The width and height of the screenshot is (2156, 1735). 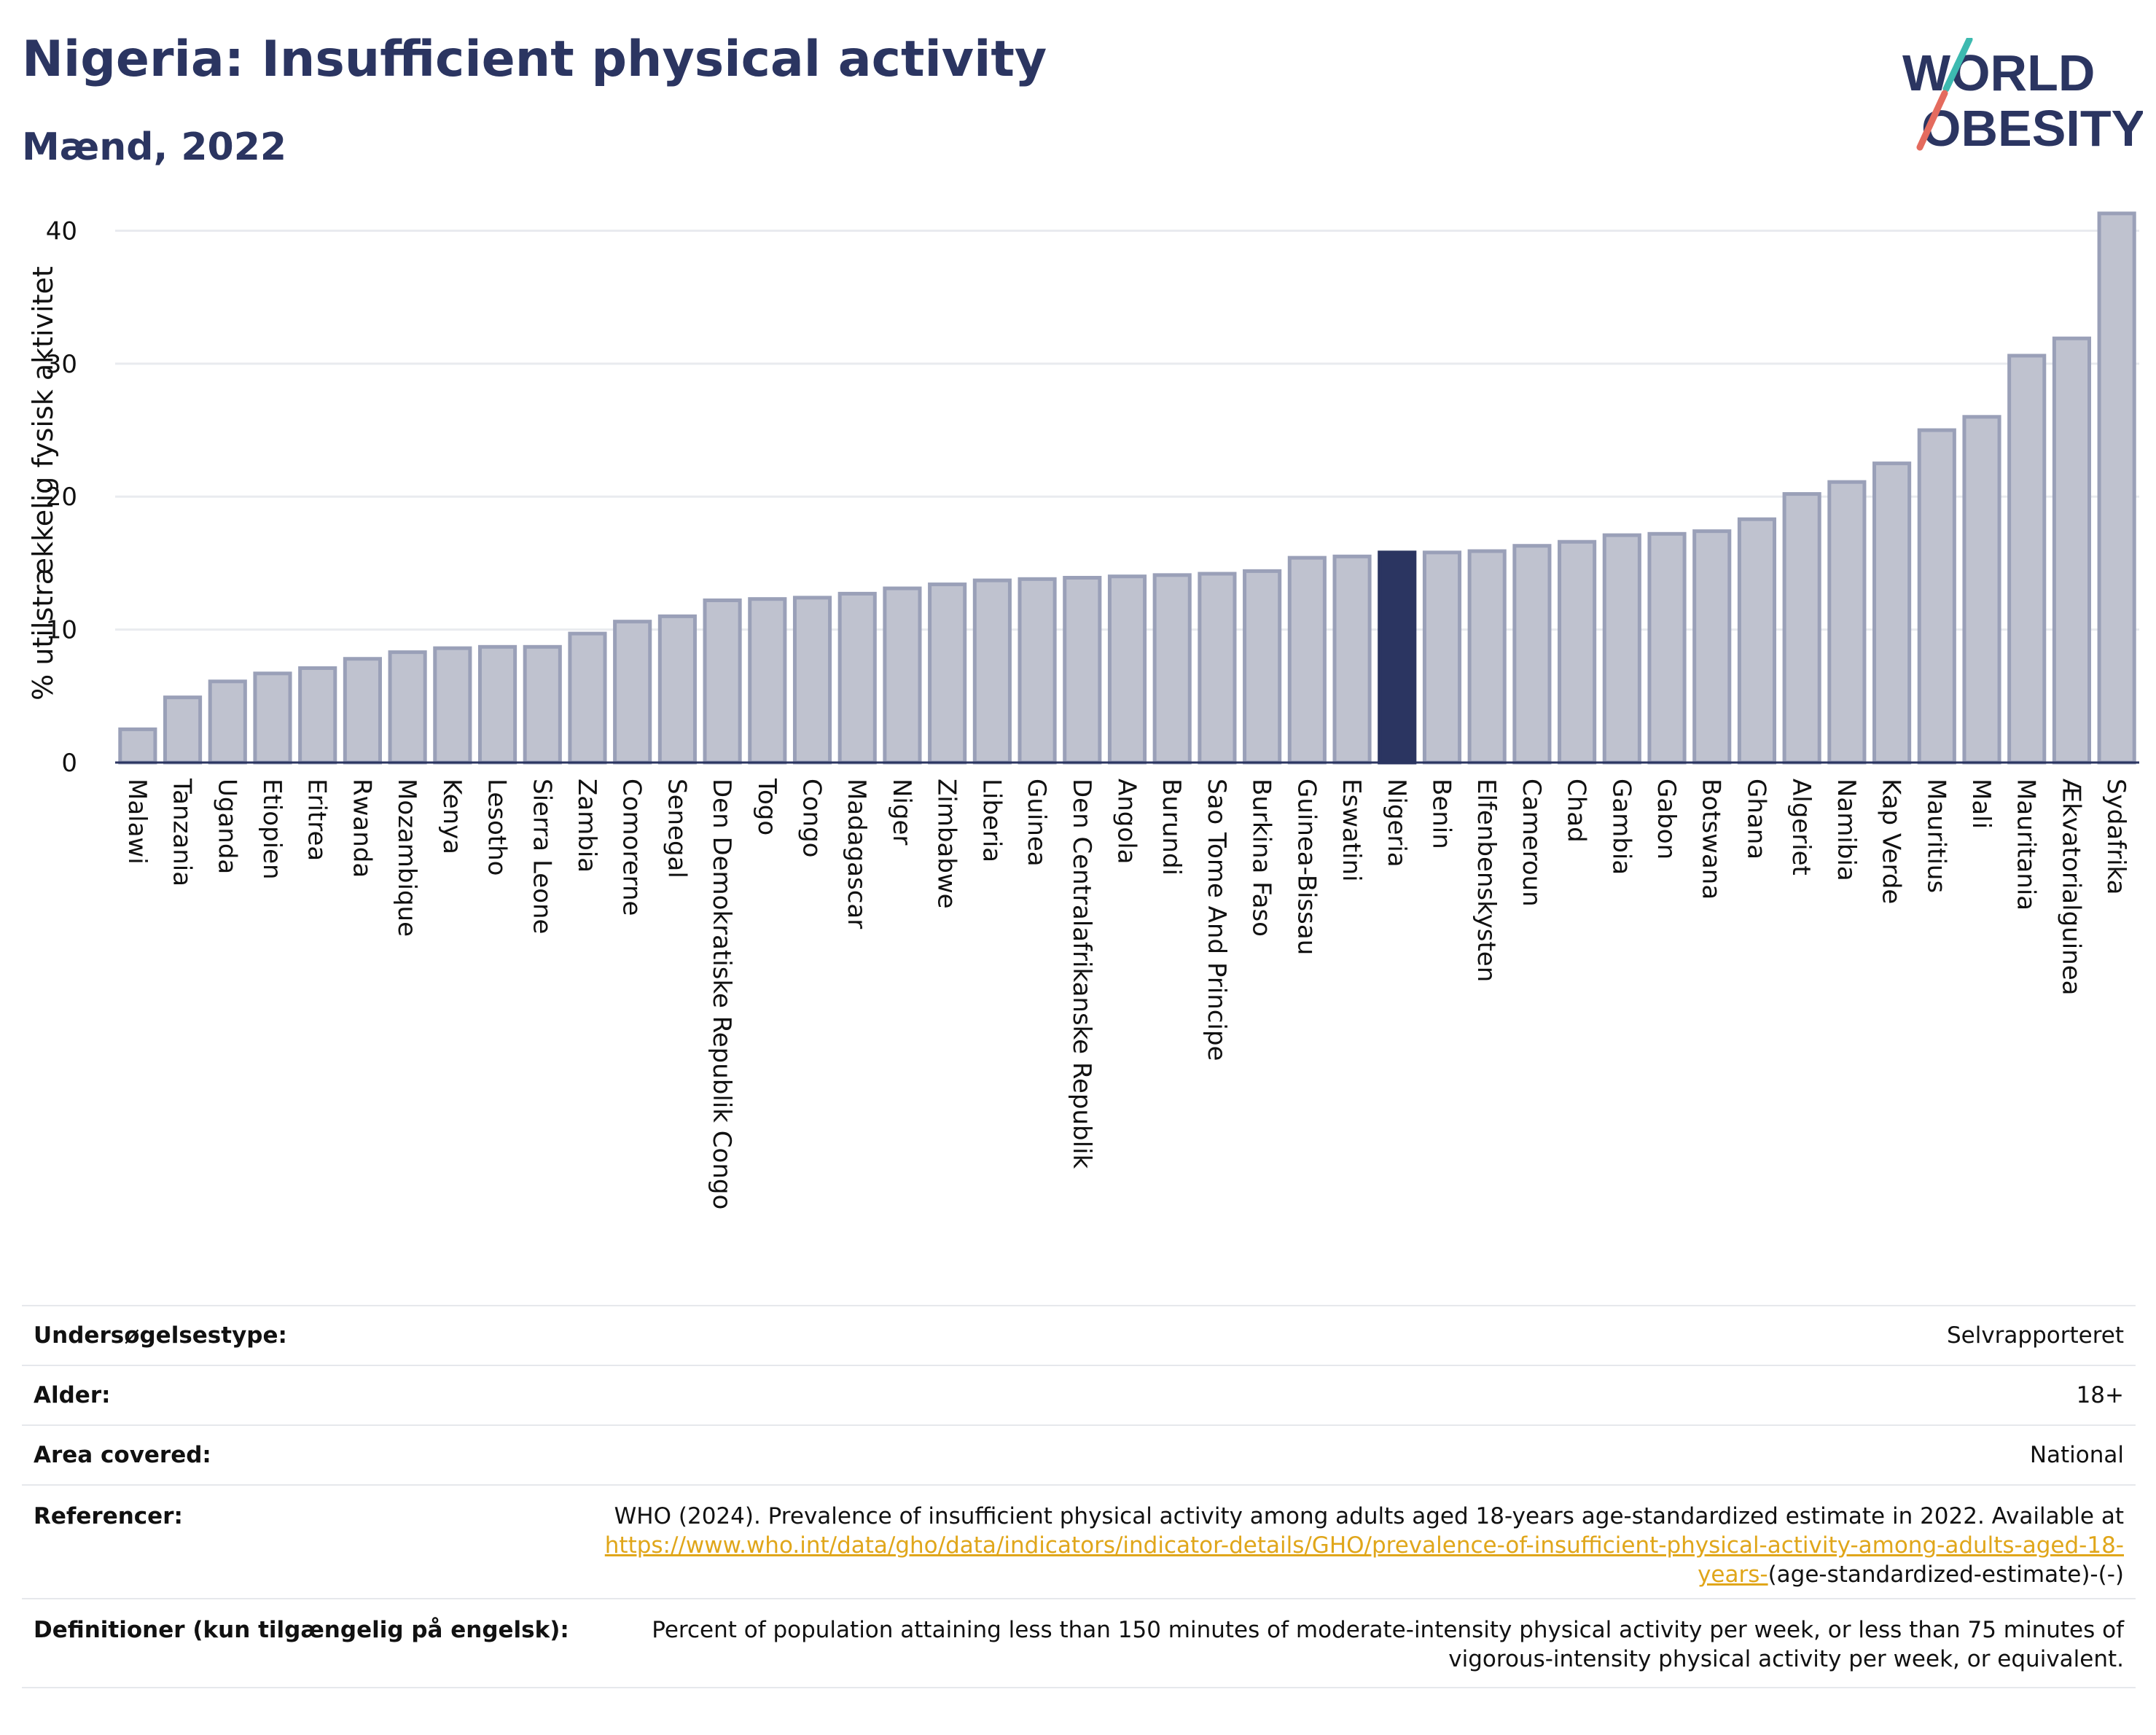 I want to click on x-category-label: Nigeria, so click(x=1397, y=823).